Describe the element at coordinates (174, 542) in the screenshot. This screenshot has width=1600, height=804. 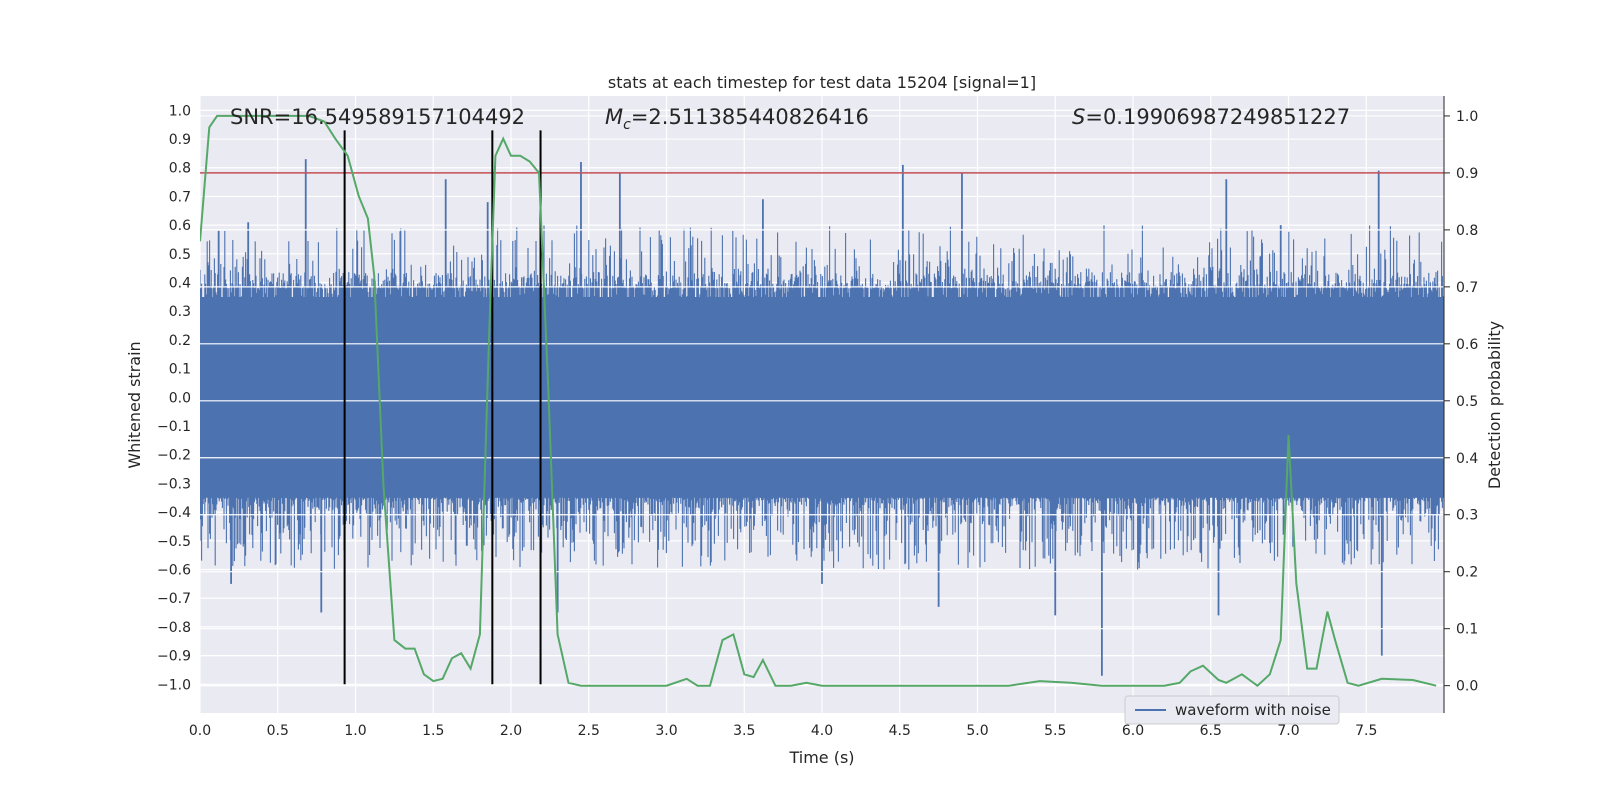
I see `y-tick-label: −0.5` at that location.